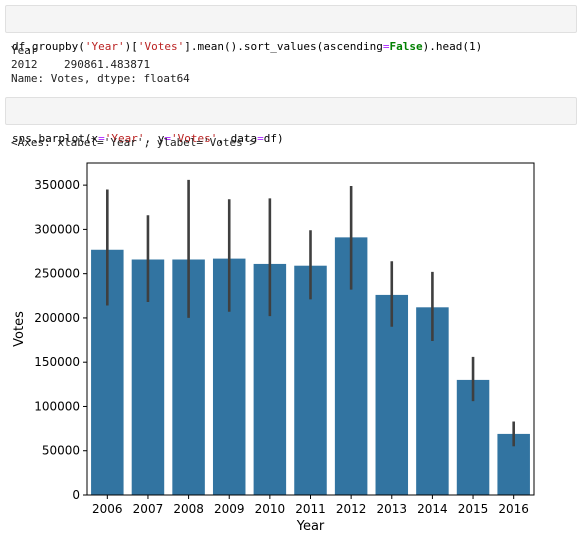 The image size is (579, 542). I want to click on x-tick-label: 2010, so click(270, 509).